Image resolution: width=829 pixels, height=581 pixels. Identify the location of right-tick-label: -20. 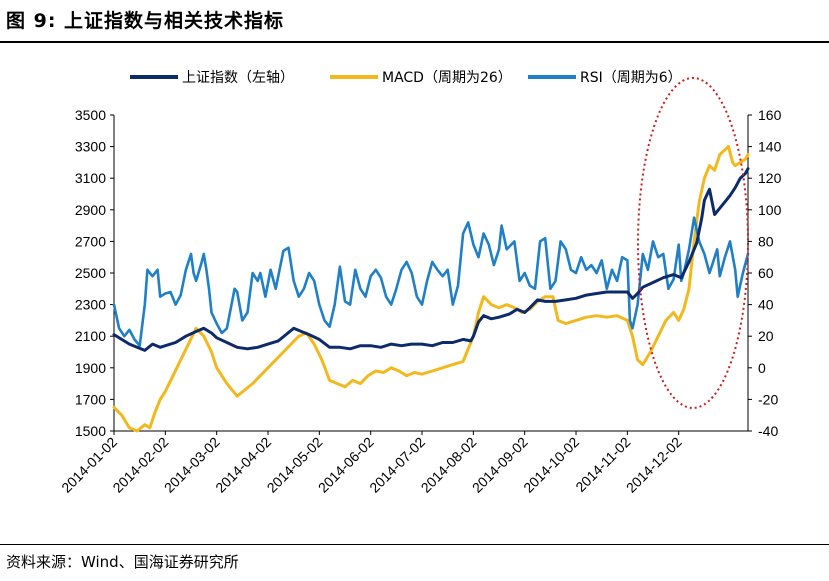
(768, 399).